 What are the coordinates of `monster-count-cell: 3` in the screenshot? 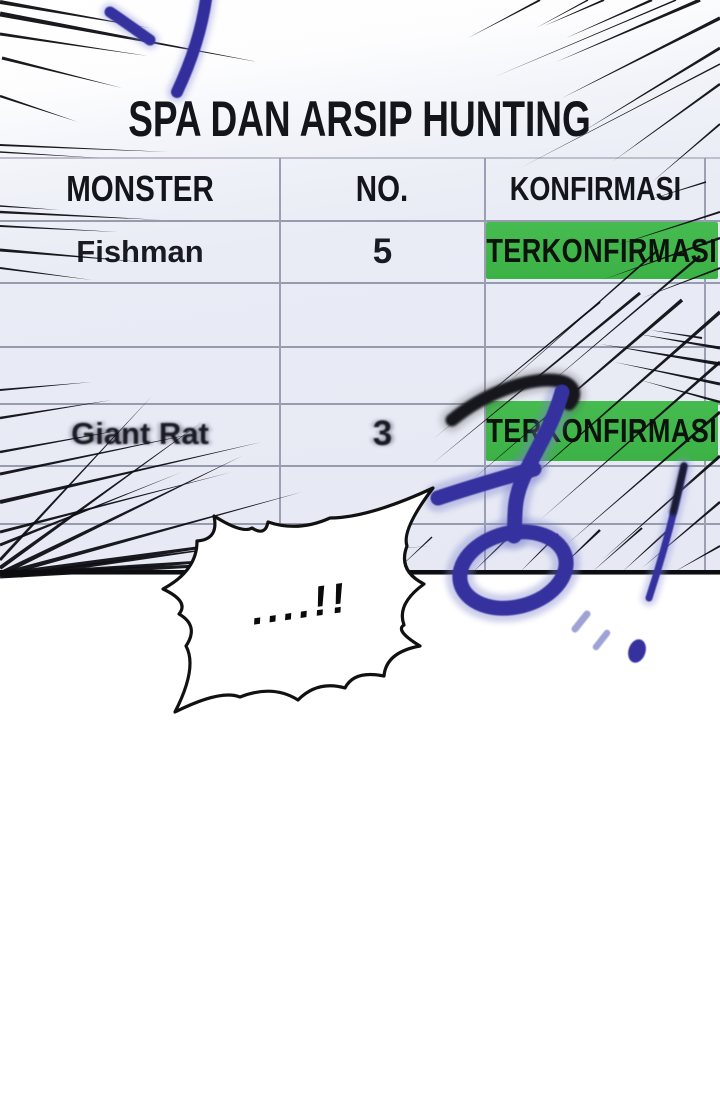 It's located at (382, 433).